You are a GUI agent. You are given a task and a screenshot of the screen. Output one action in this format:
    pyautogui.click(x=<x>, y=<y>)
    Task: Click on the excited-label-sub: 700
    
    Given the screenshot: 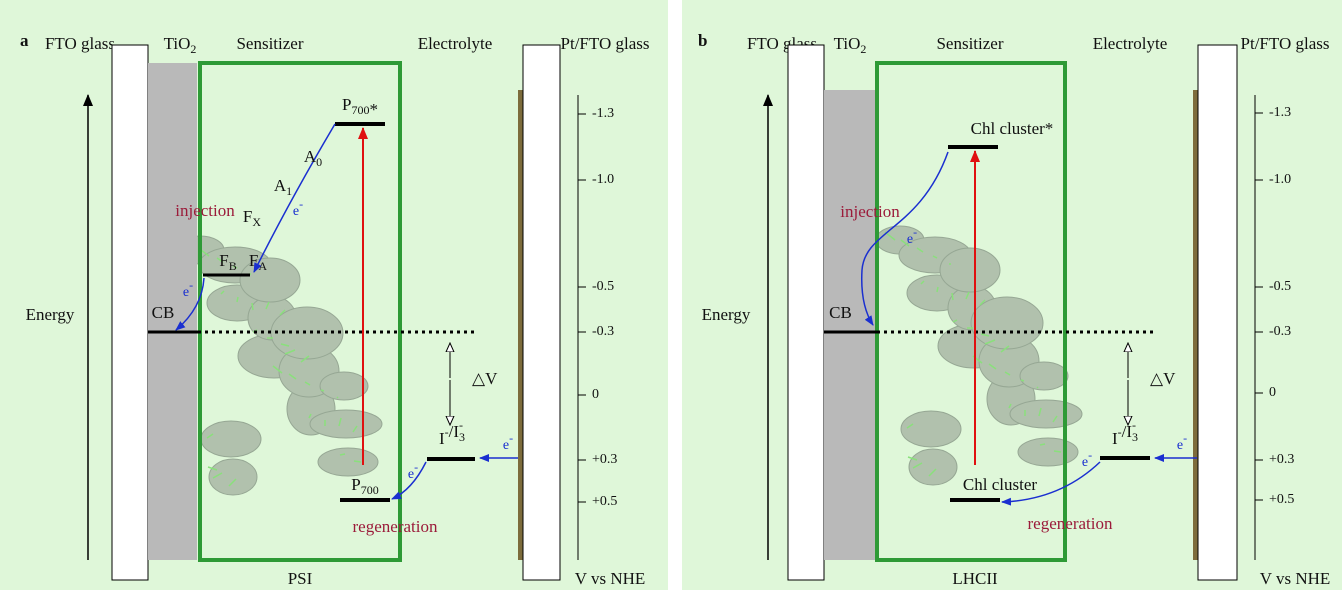 What is the action you would take?
    pyautogui.click(x=360, y=110)
    